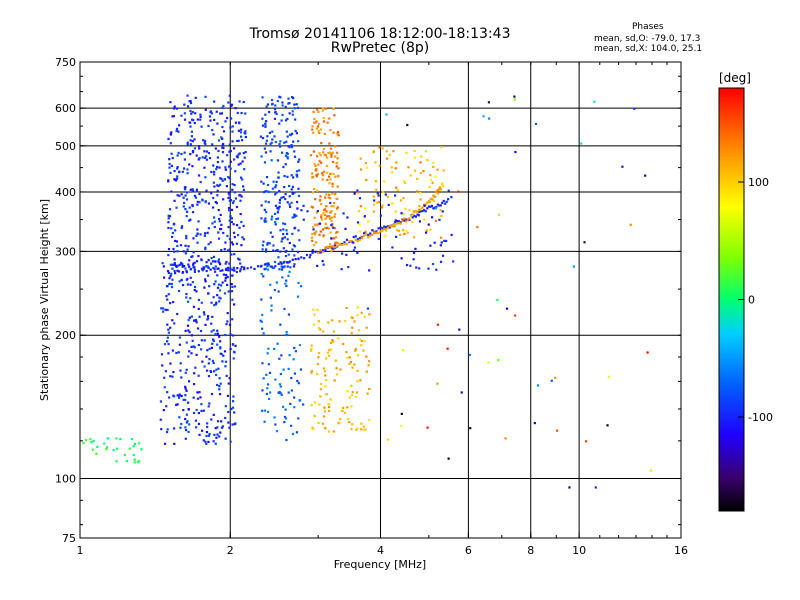  What do you see at coordinates (647, 39) in the screenshot?
I see `phase-info-o-mode: mean, sd,O: -79.0, 17.3` at bounding box center [647, 39].